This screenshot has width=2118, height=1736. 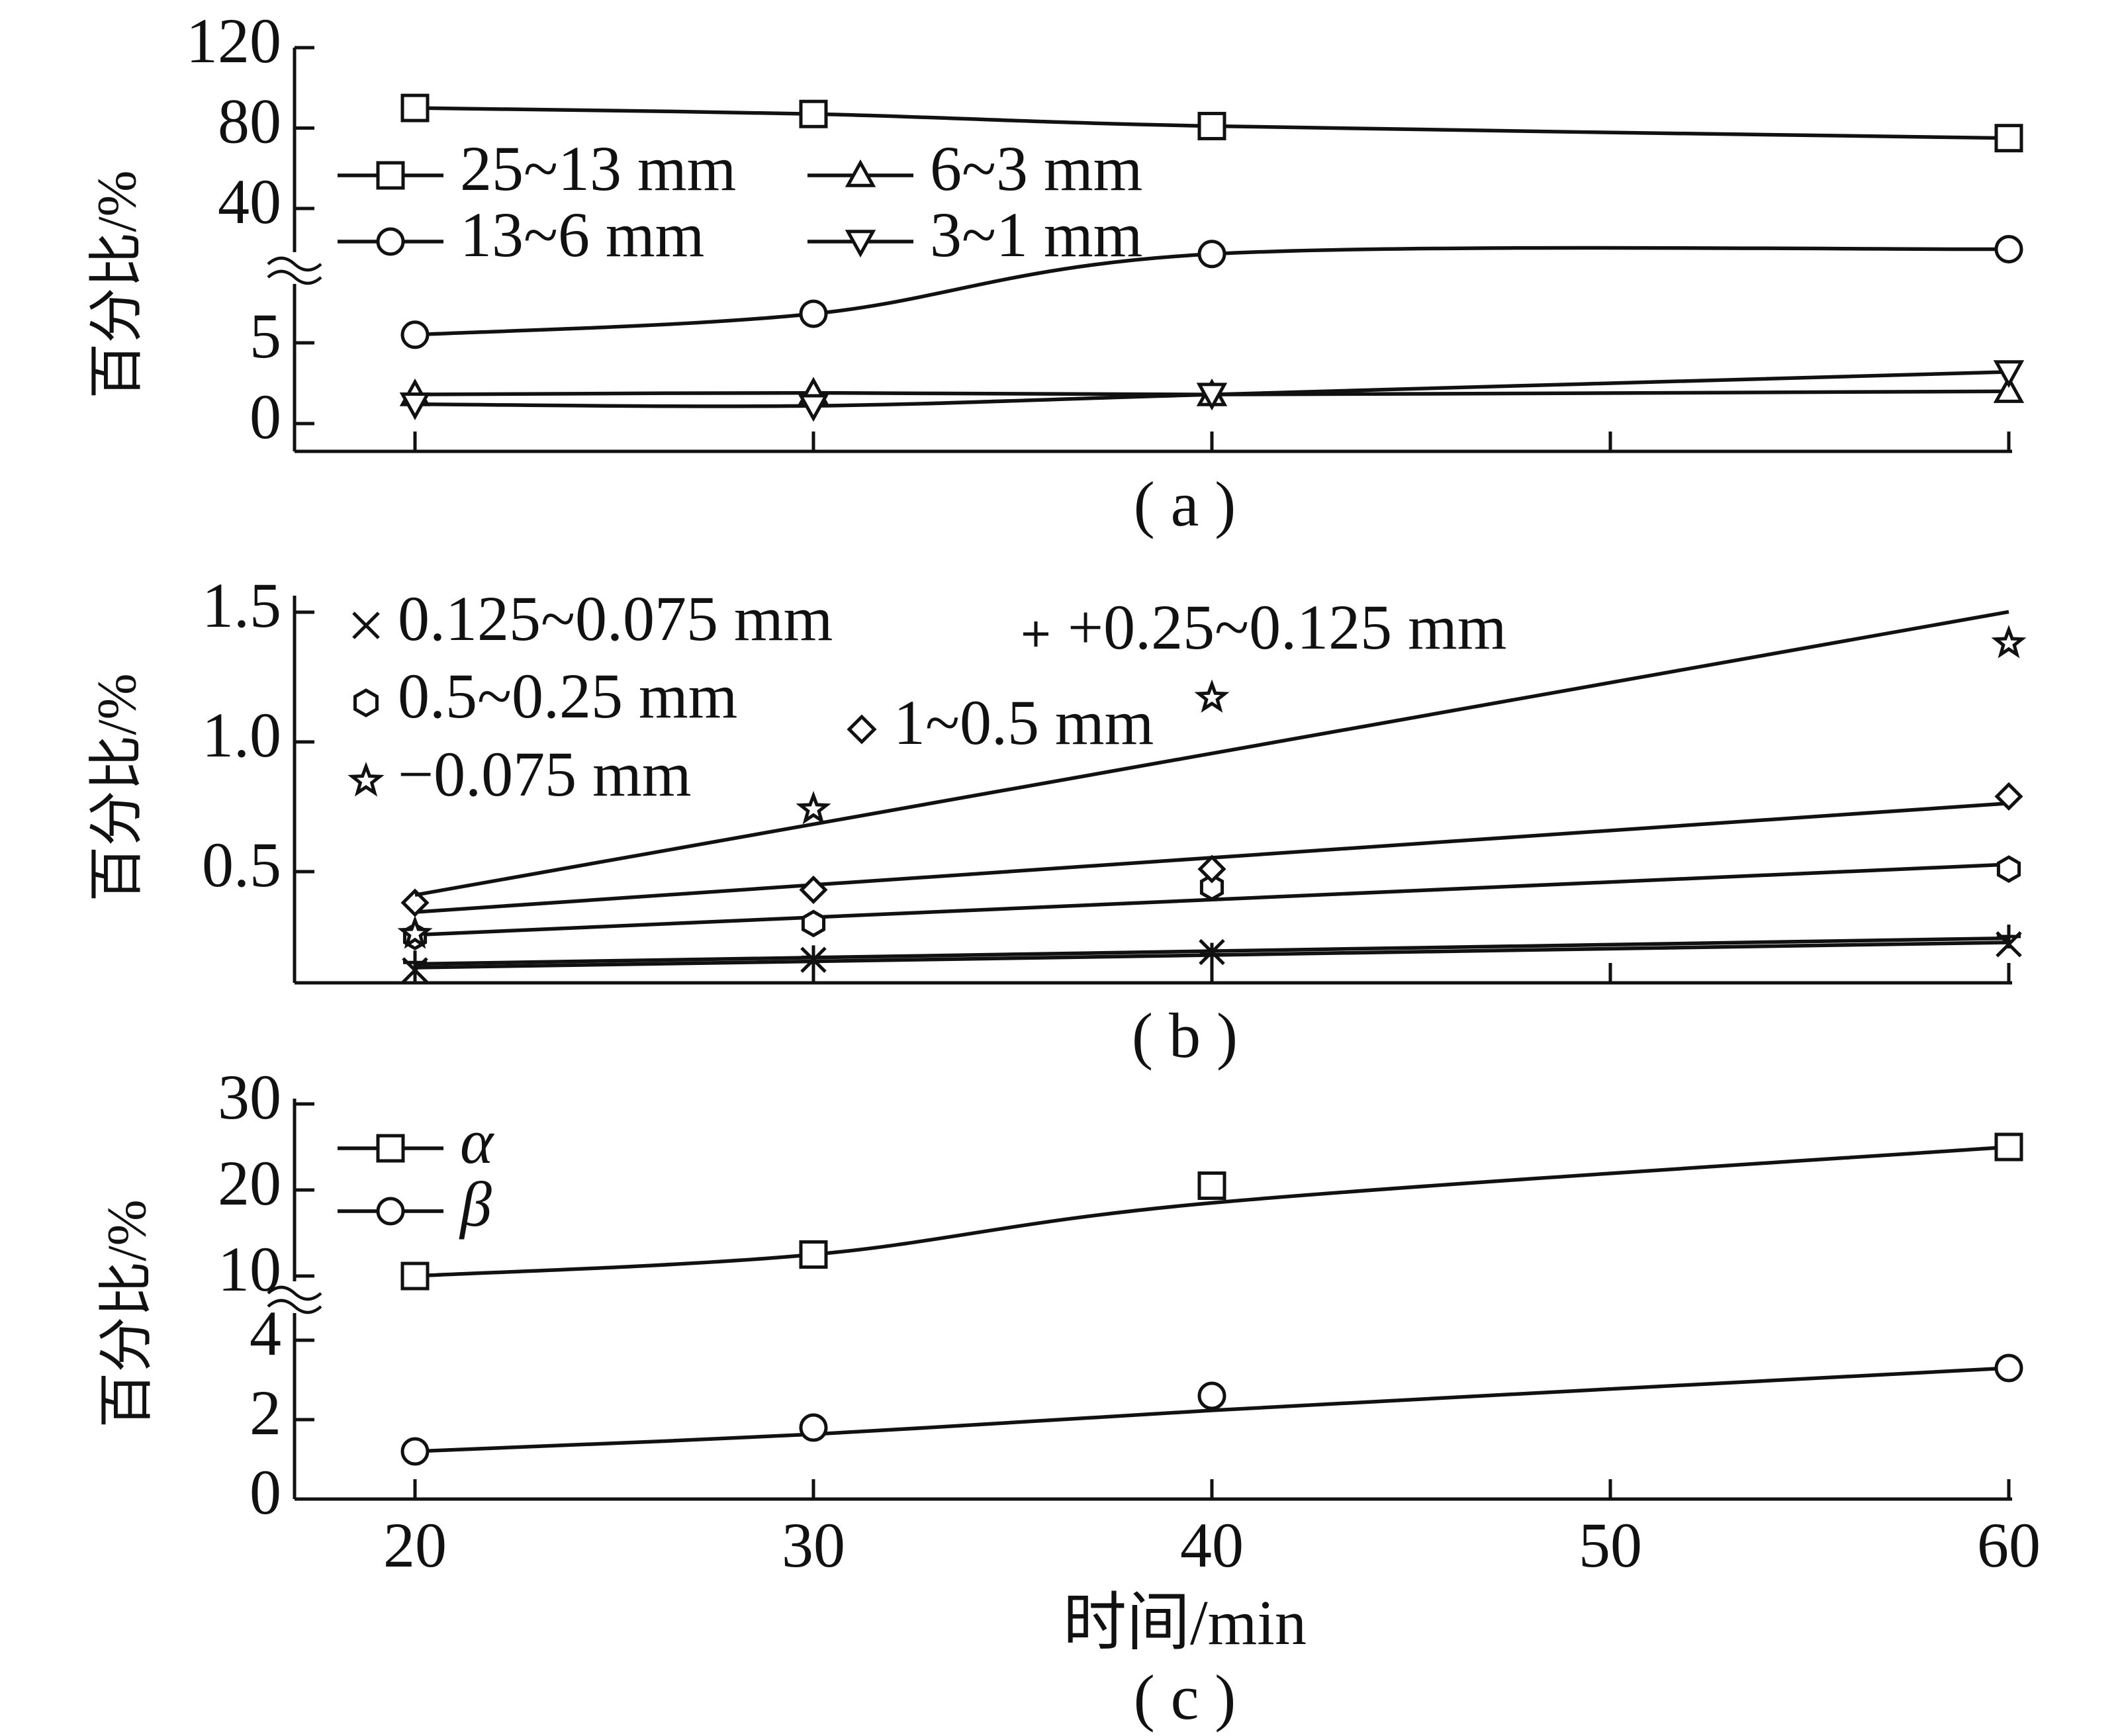 What do you see at coordinates (242, 735) in the screenshot?
I see `y-tick-label: 1.0` at bounding box center [242, 735].